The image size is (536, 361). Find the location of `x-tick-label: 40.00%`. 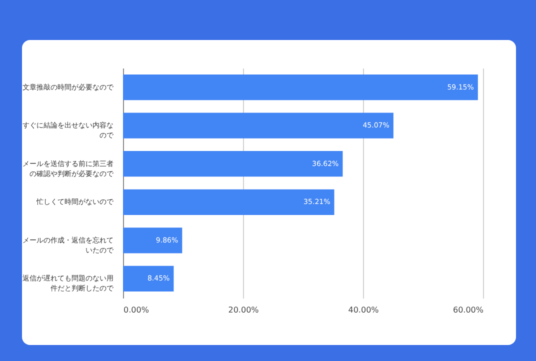

x-tick-label: 40.00% is located at coordinates (364, 310).